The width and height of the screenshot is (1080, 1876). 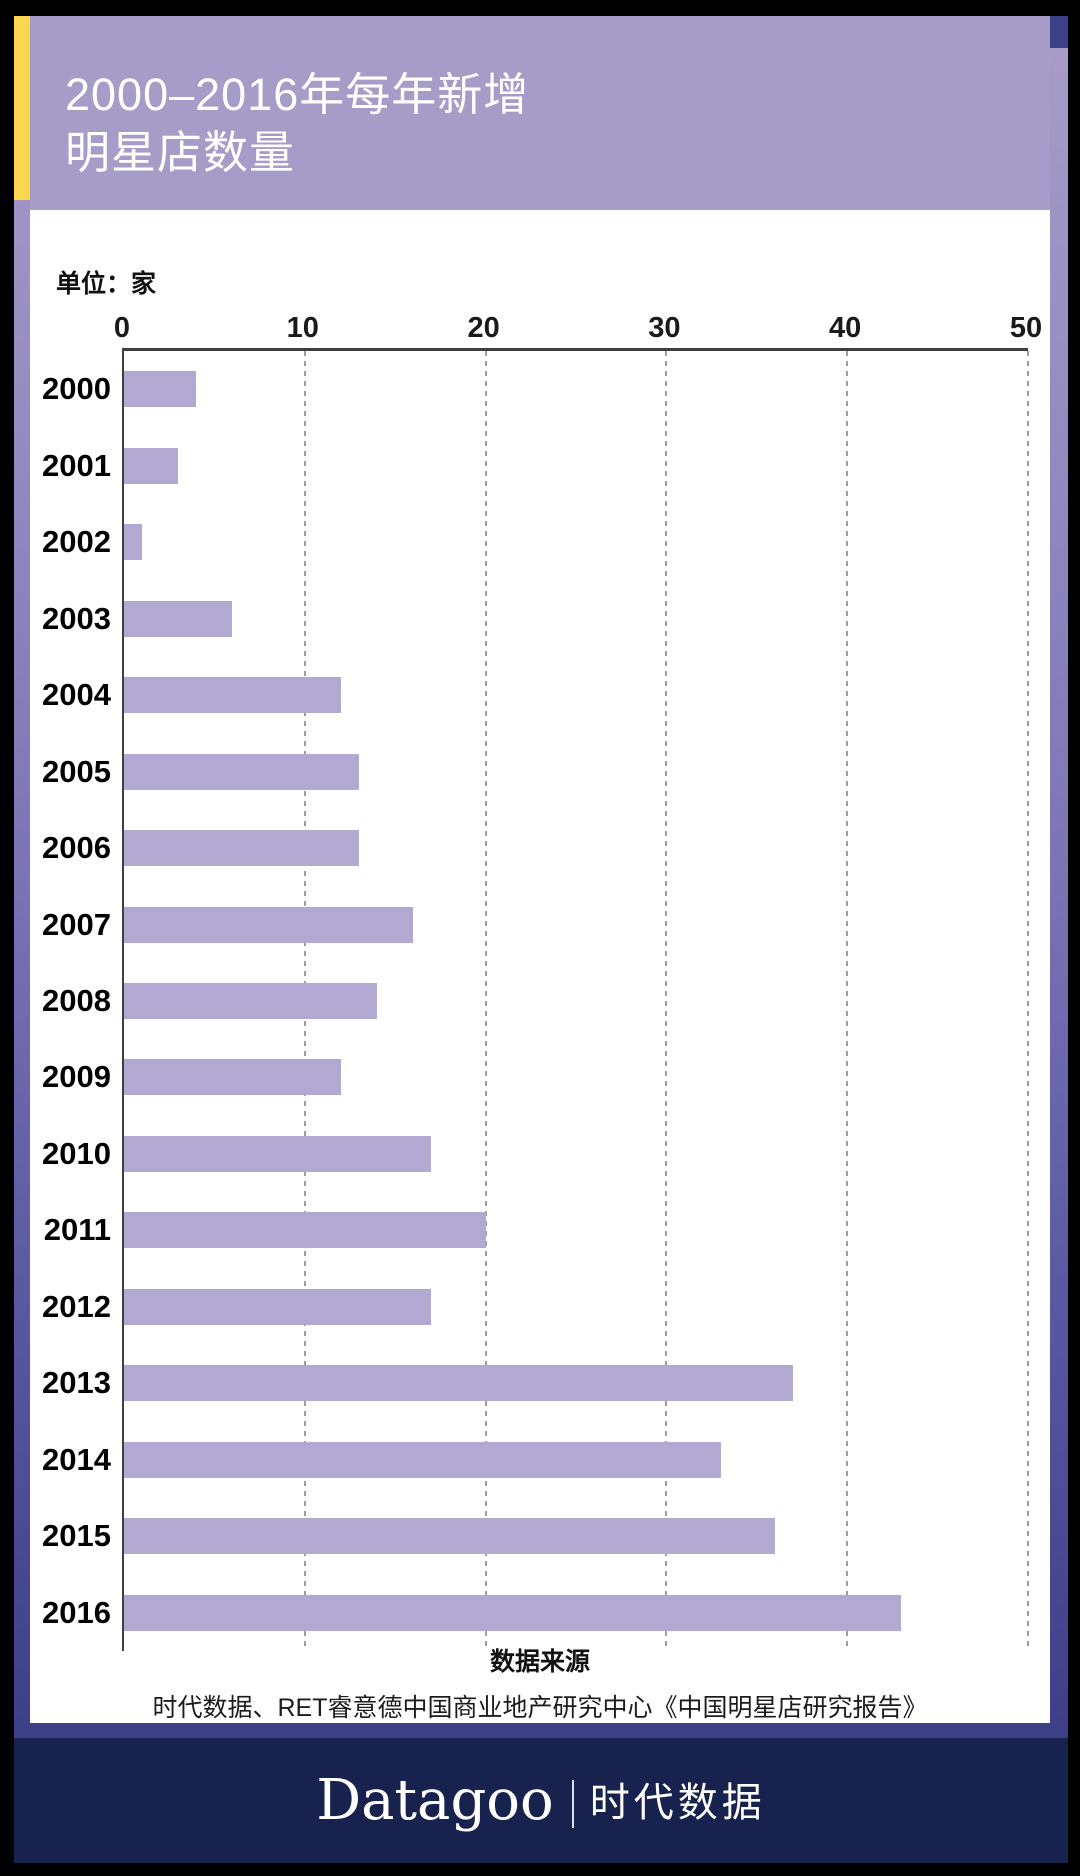 What do you see at coordinates (535, 695) in the screenshot?
I see `bar-row: 2004` at bounding box center [535, 695].